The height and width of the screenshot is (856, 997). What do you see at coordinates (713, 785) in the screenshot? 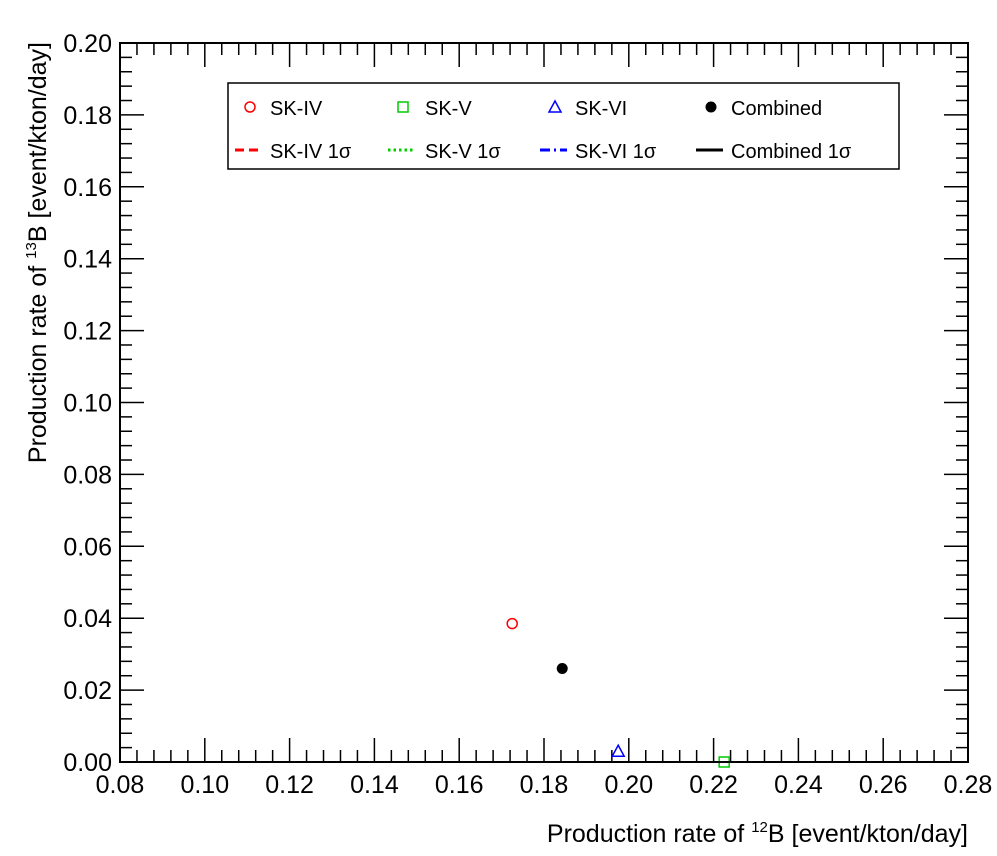
I see `x-tick-label: 0.22` at bounding box center [713, 785].